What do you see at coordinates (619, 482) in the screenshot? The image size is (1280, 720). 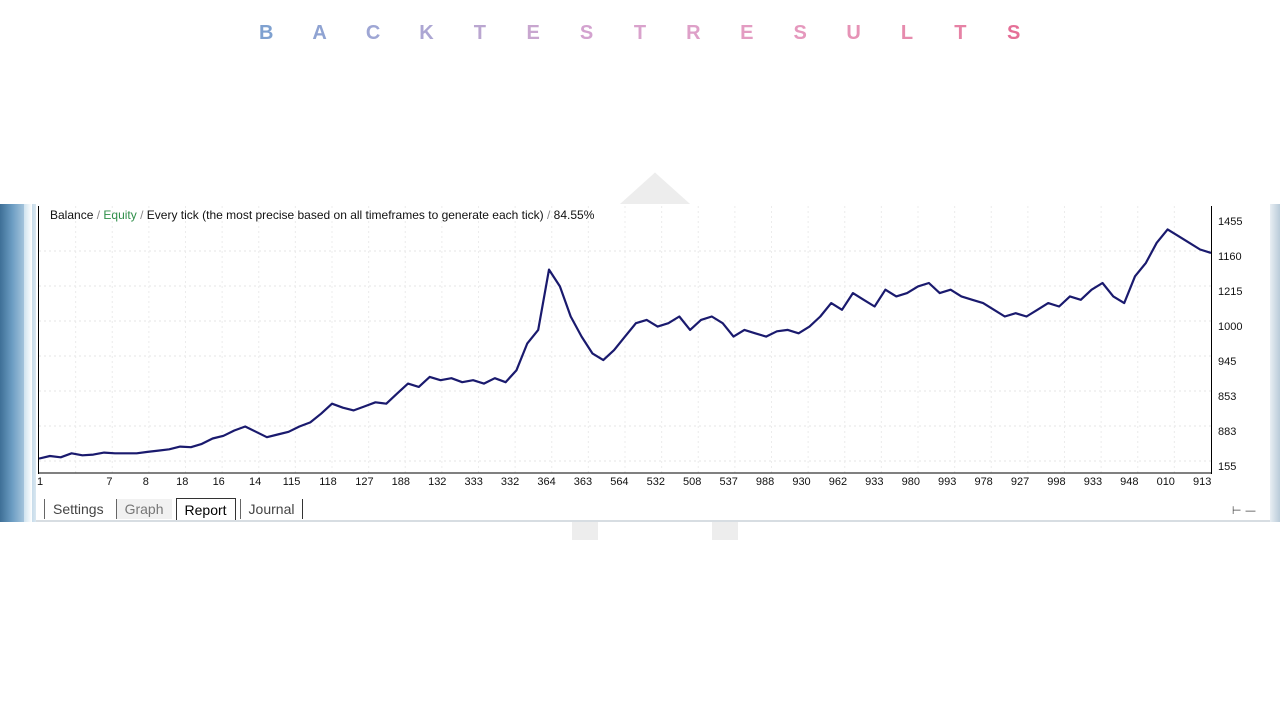 I see `x-tick-label: 564` at bounding box center [619, 482].